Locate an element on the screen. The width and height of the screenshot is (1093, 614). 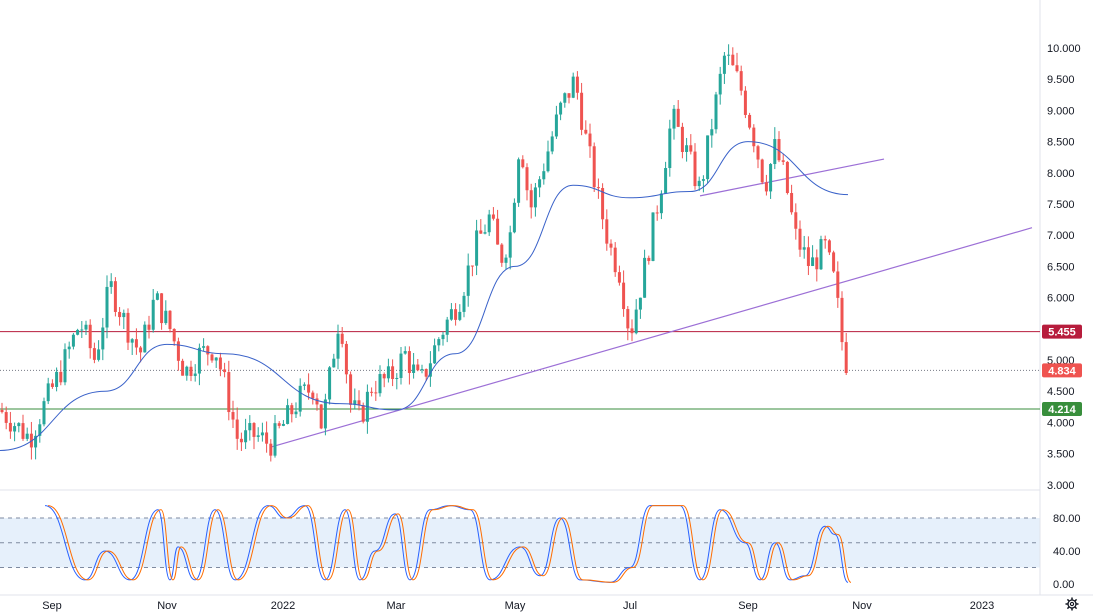
price-tag is located at coordinates (1062, 331).